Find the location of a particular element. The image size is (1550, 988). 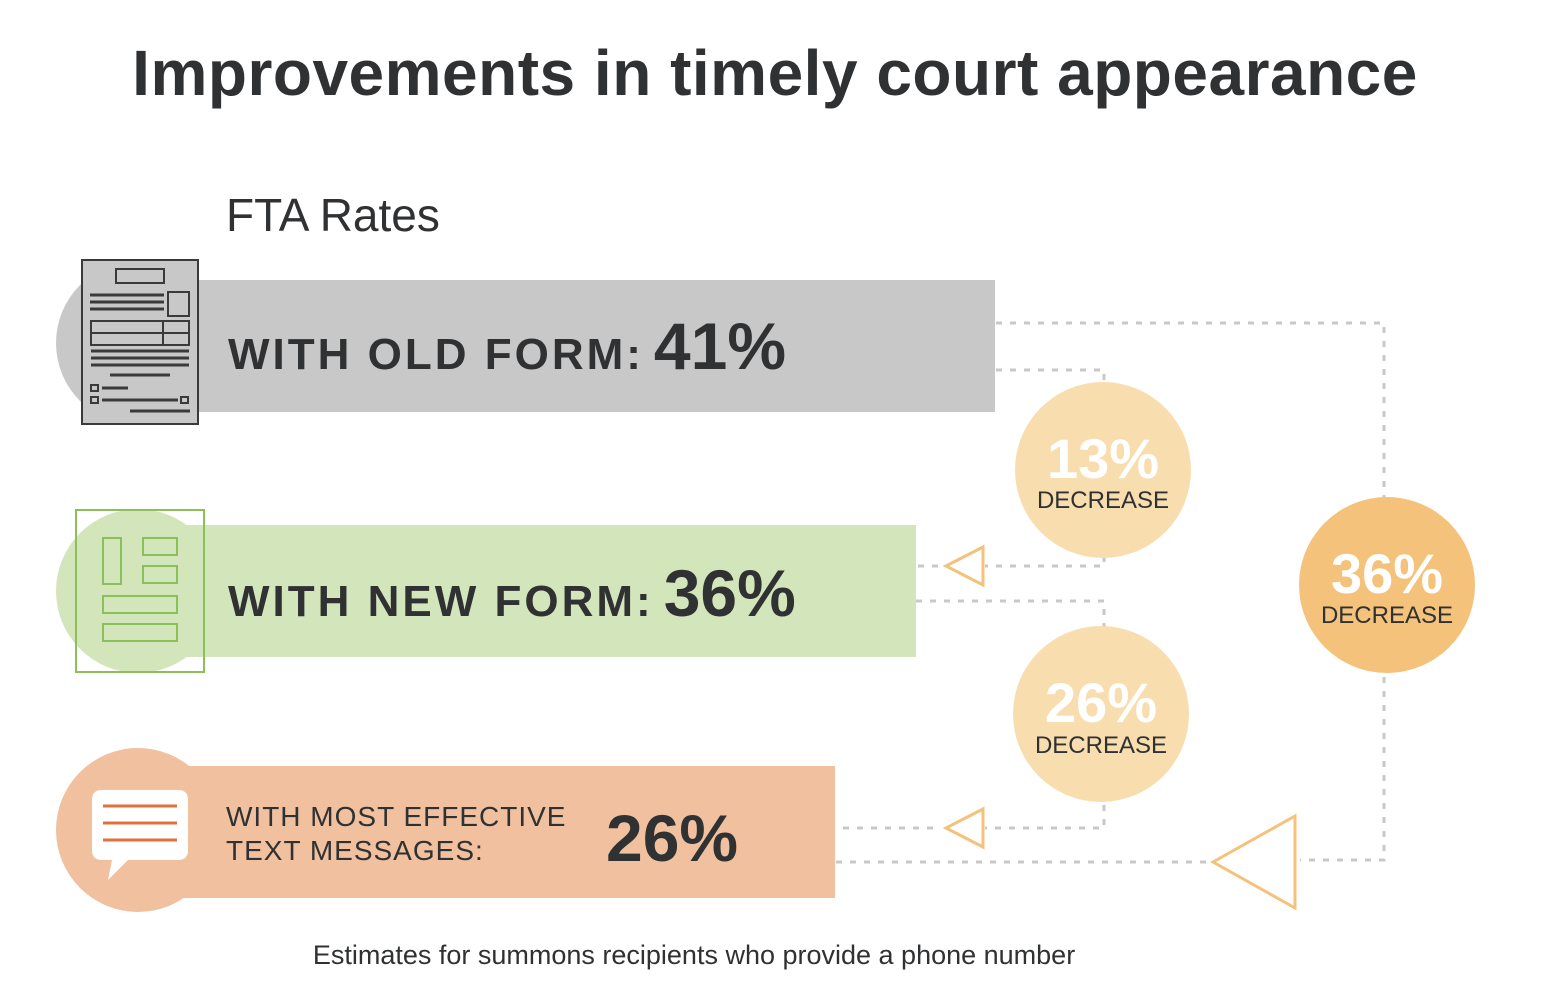

connector-old-to-text is located at coordinates (1191, 591).